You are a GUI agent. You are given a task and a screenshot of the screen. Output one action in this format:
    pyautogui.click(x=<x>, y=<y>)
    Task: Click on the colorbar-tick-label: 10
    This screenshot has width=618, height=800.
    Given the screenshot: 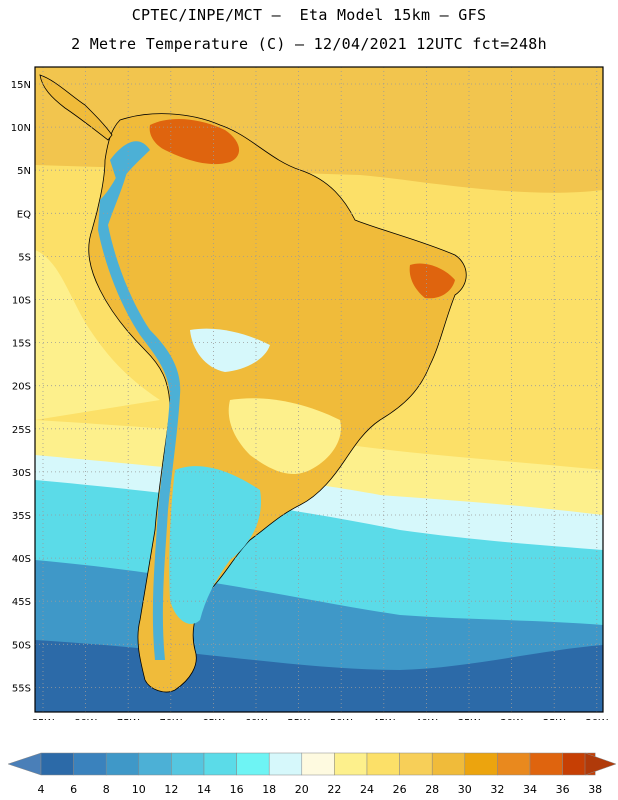 What is the action you would take?
    pyautogui.click(x=139, y=789)
    